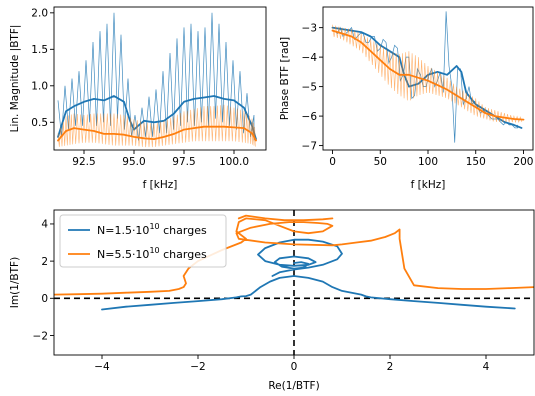  I want to click on y-axis-label: Im(1/BTF), so click(15, 282).